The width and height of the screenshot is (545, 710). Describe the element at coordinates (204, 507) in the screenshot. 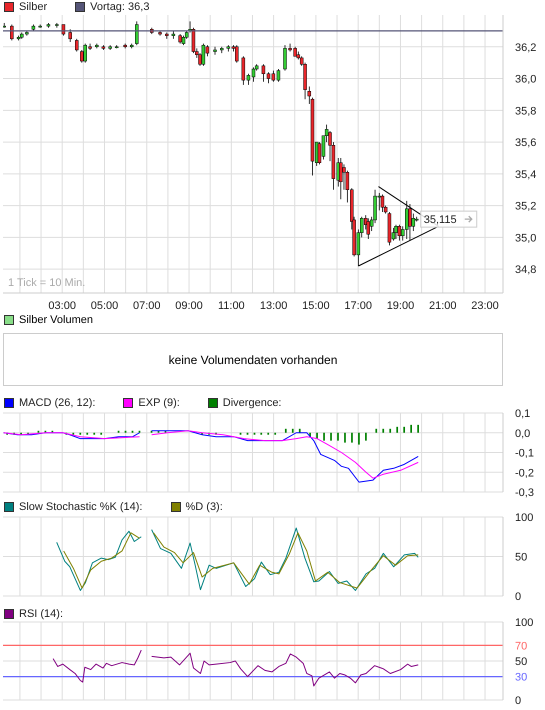

I see `legend-label: %D (3):` at that location.